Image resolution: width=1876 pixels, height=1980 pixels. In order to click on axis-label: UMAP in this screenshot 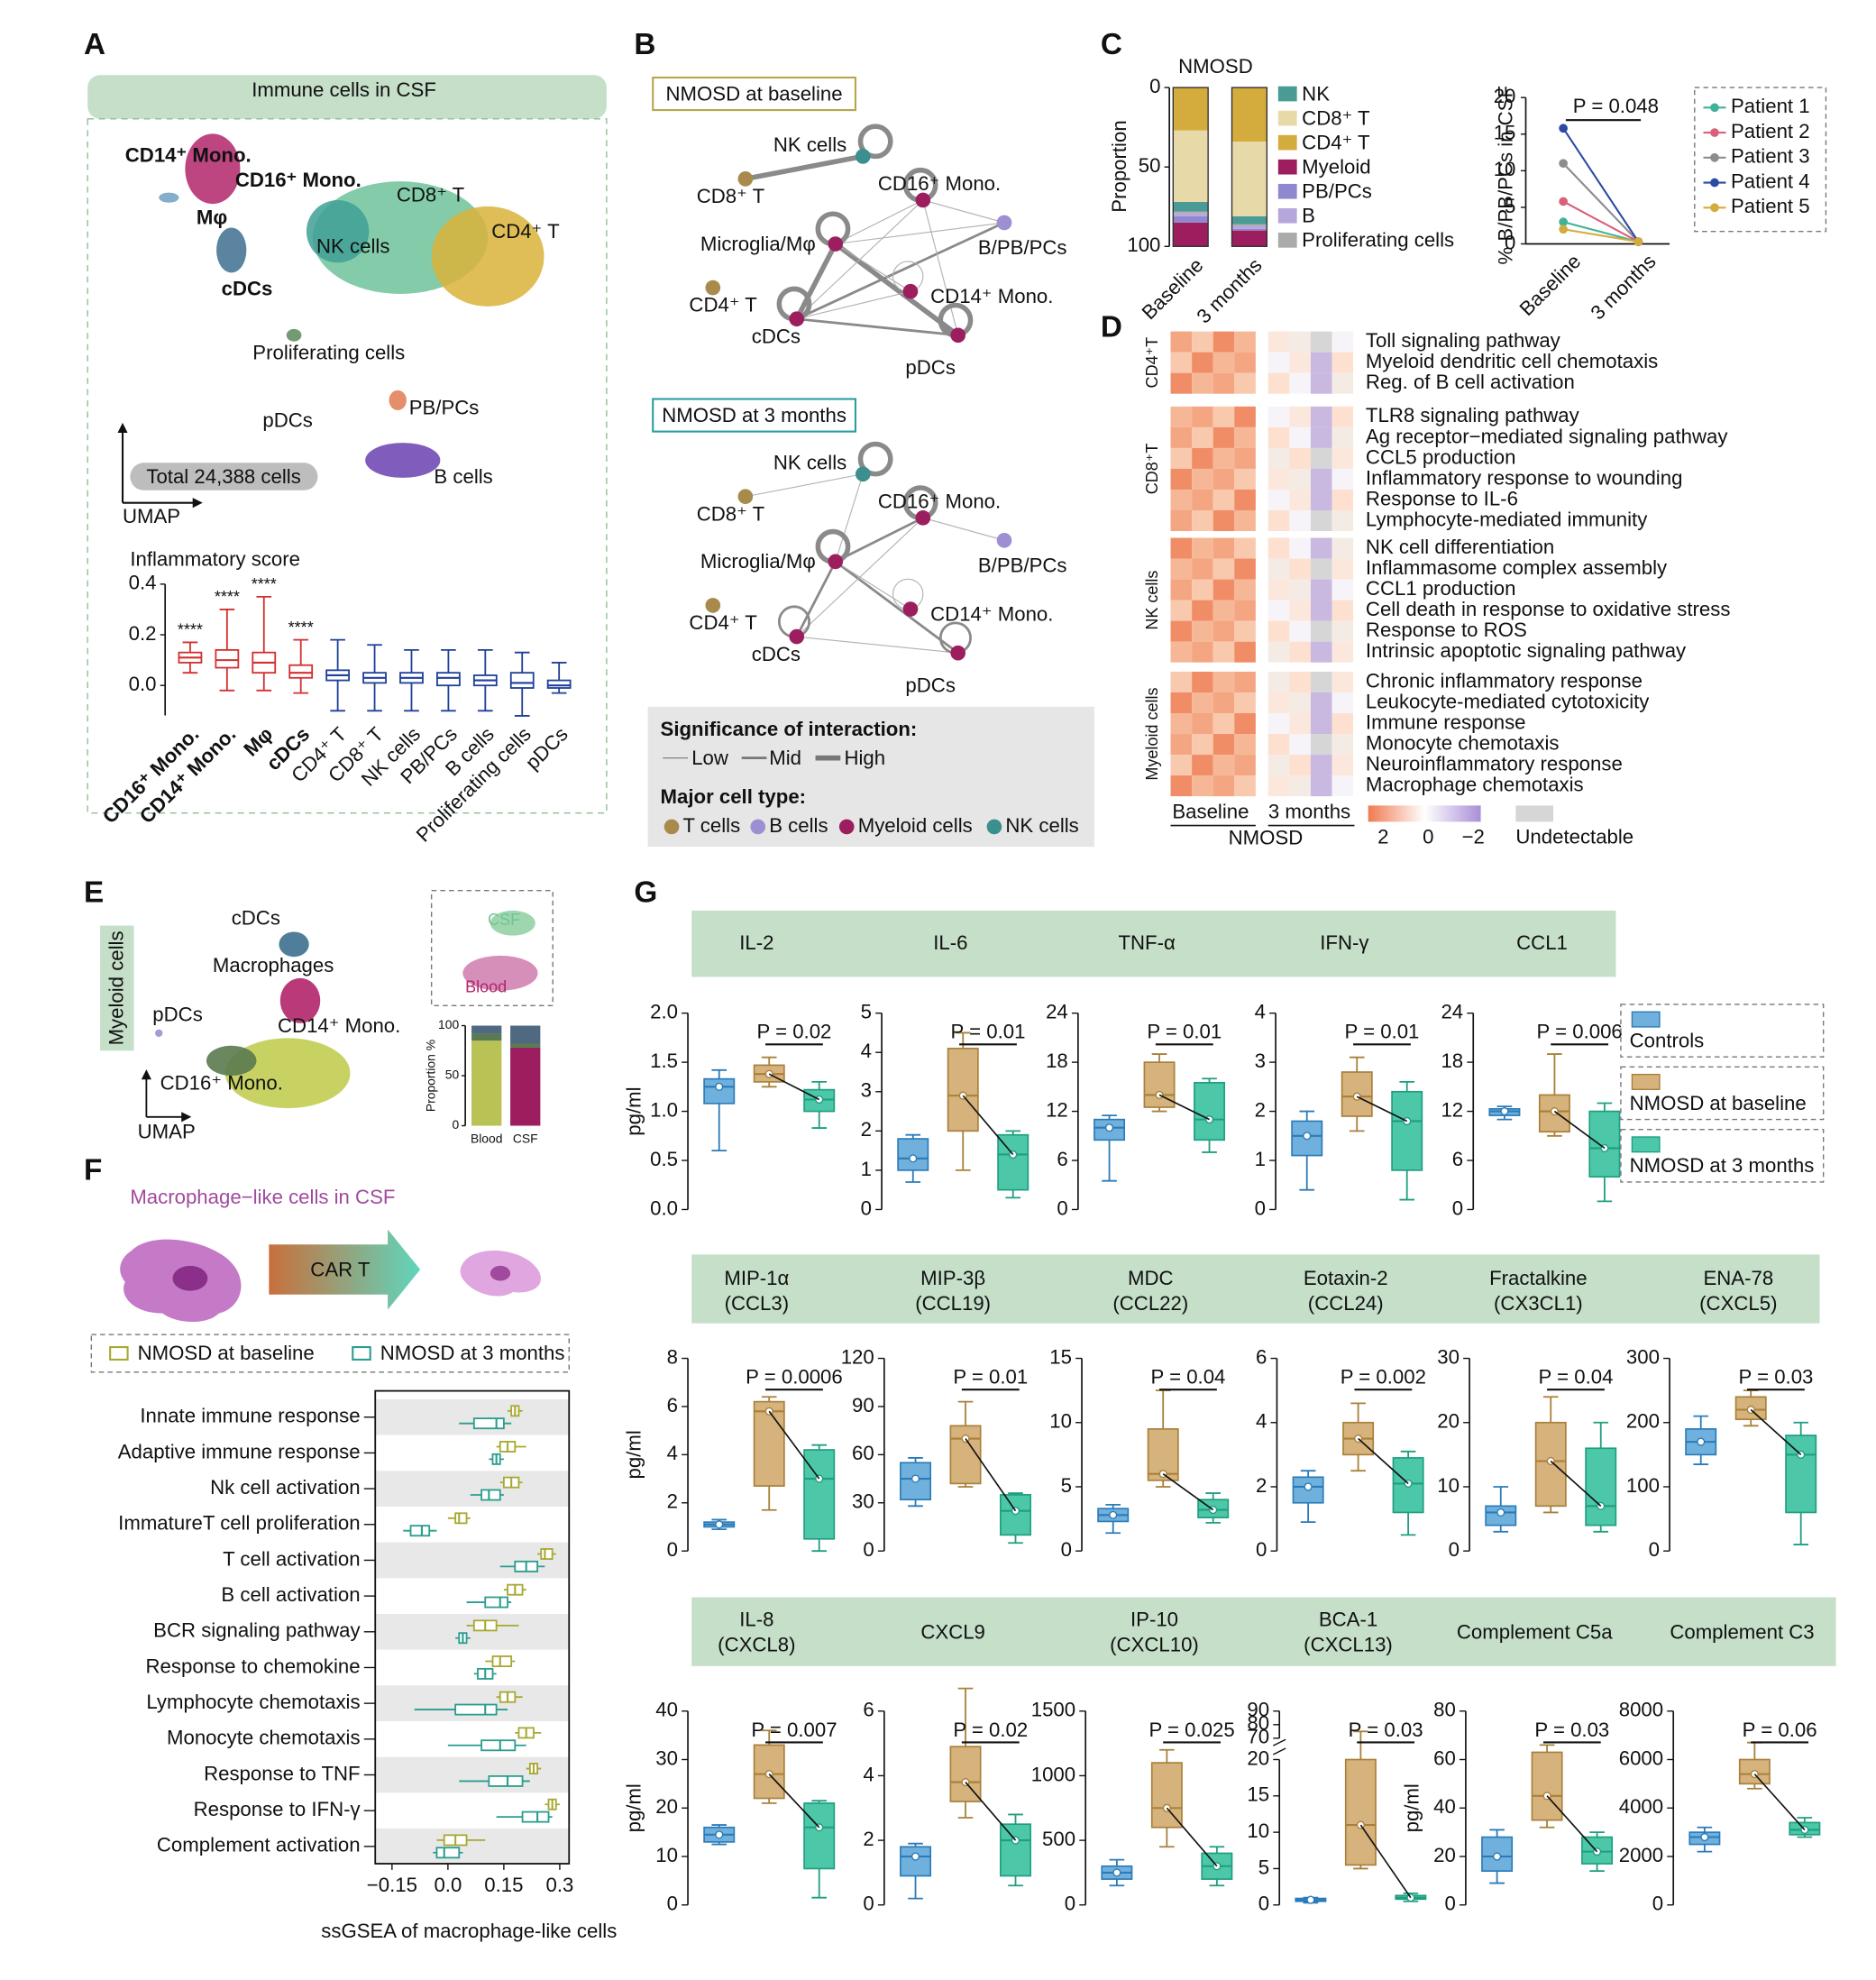, I will do `click(167, 1132)`.